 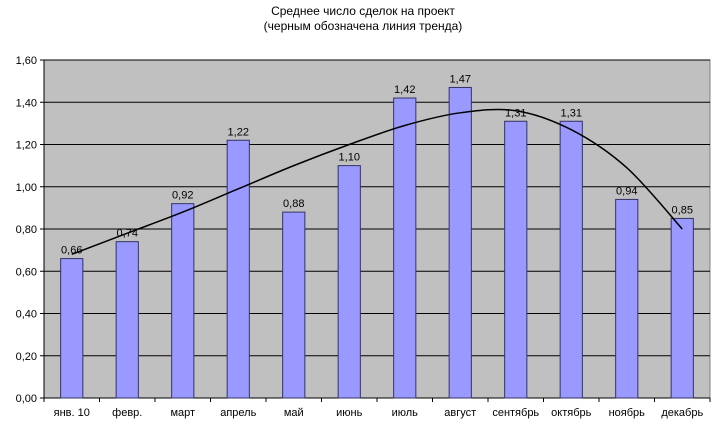 I want to click on x-tick-label: июнь, so click(x=349, y=413).